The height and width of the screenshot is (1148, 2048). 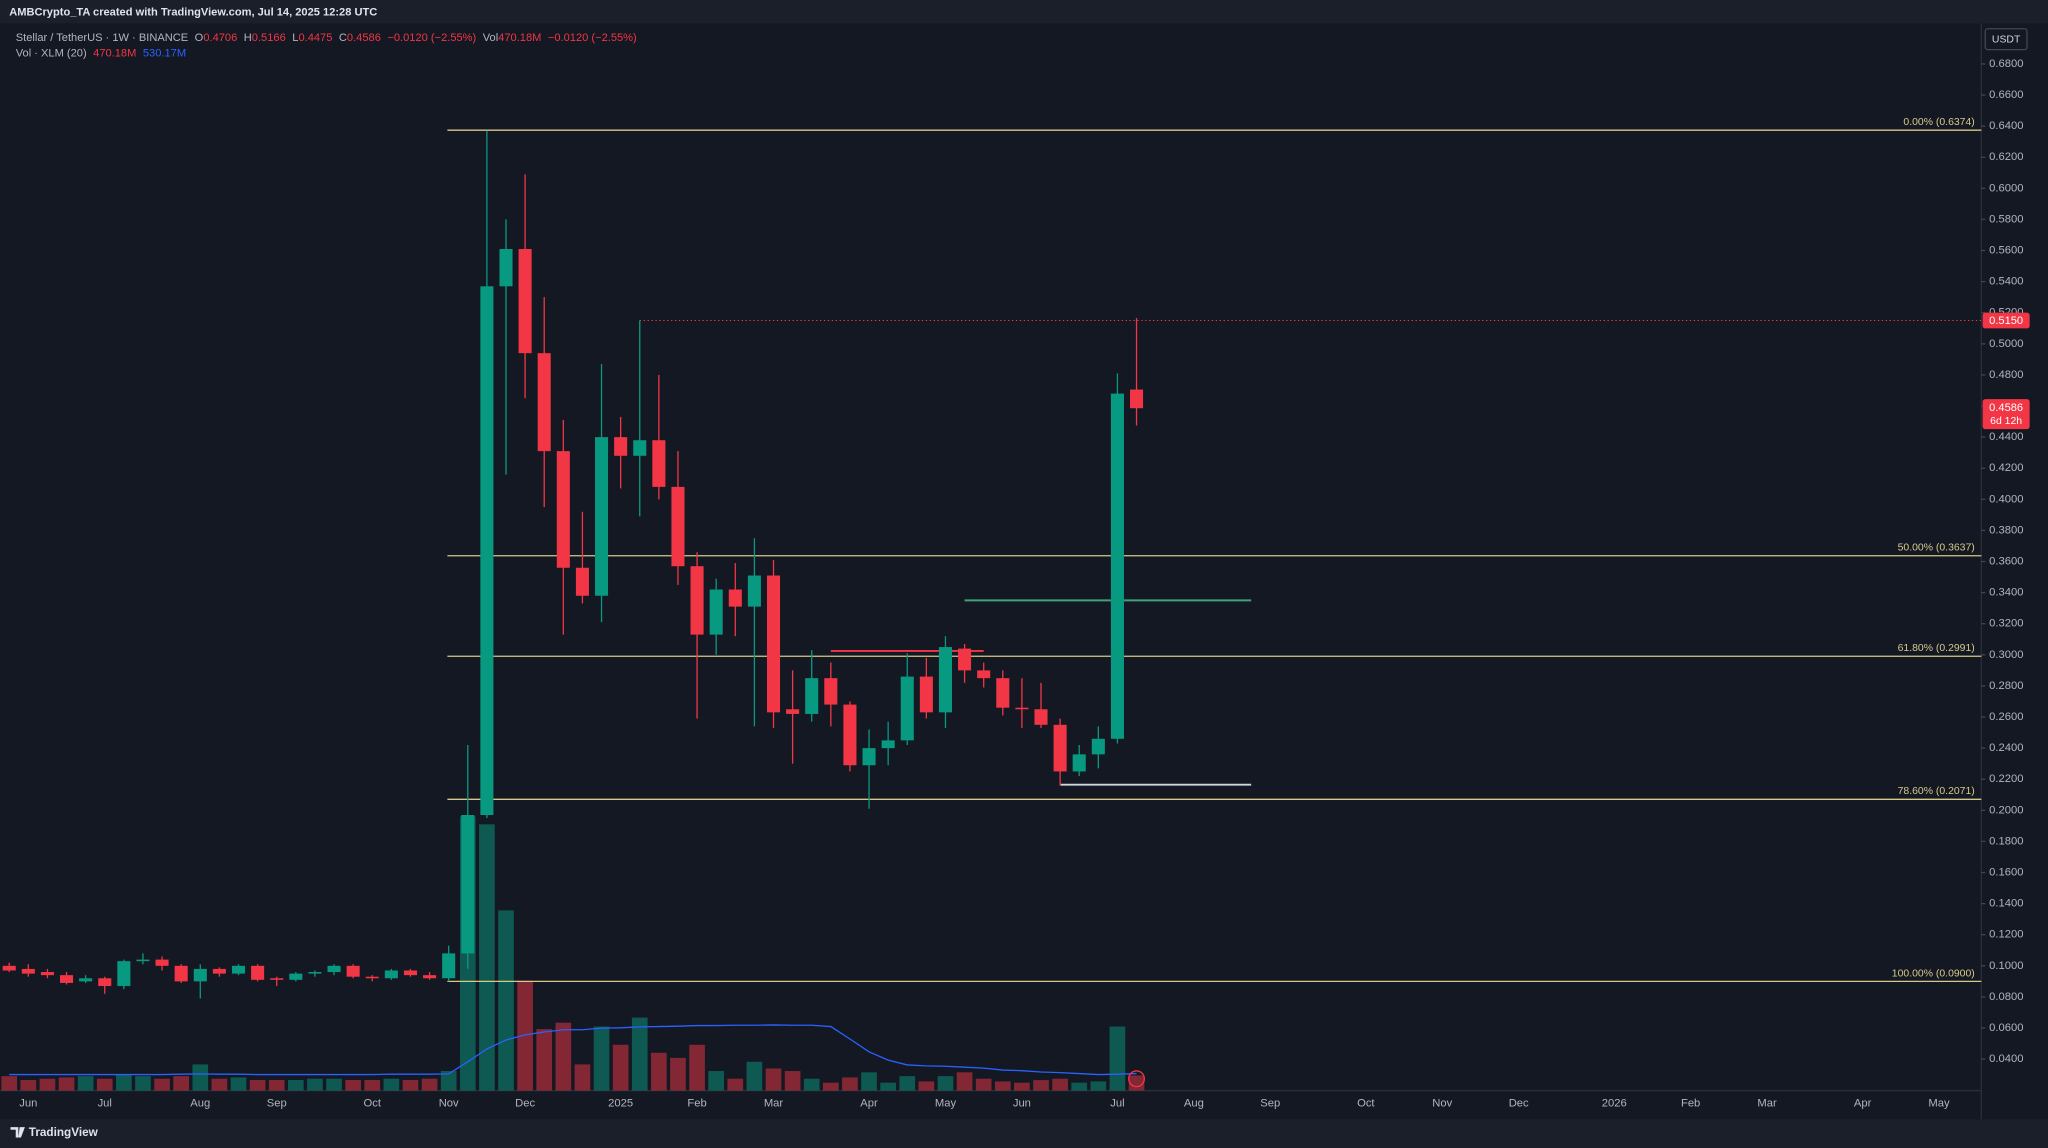 I want to click on top-bar, so click(x=1024, y=12).